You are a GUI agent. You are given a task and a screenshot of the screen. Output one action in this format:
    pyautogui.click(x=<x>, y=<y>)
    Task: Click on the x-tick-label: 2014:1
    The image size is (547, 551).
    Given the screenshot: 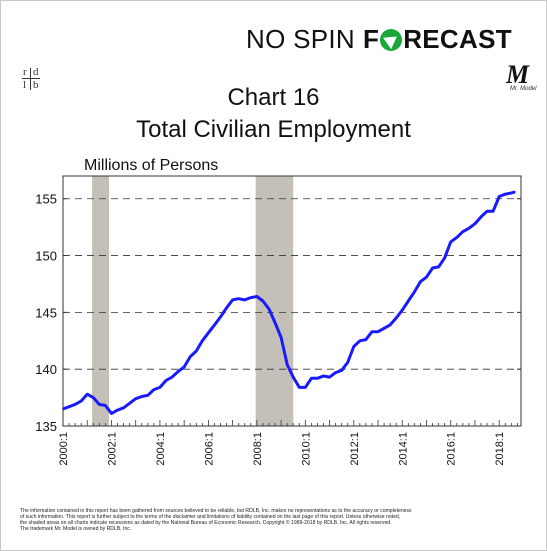 What is the action you would take?
    pyautogui.click(x=403, y=449)
    